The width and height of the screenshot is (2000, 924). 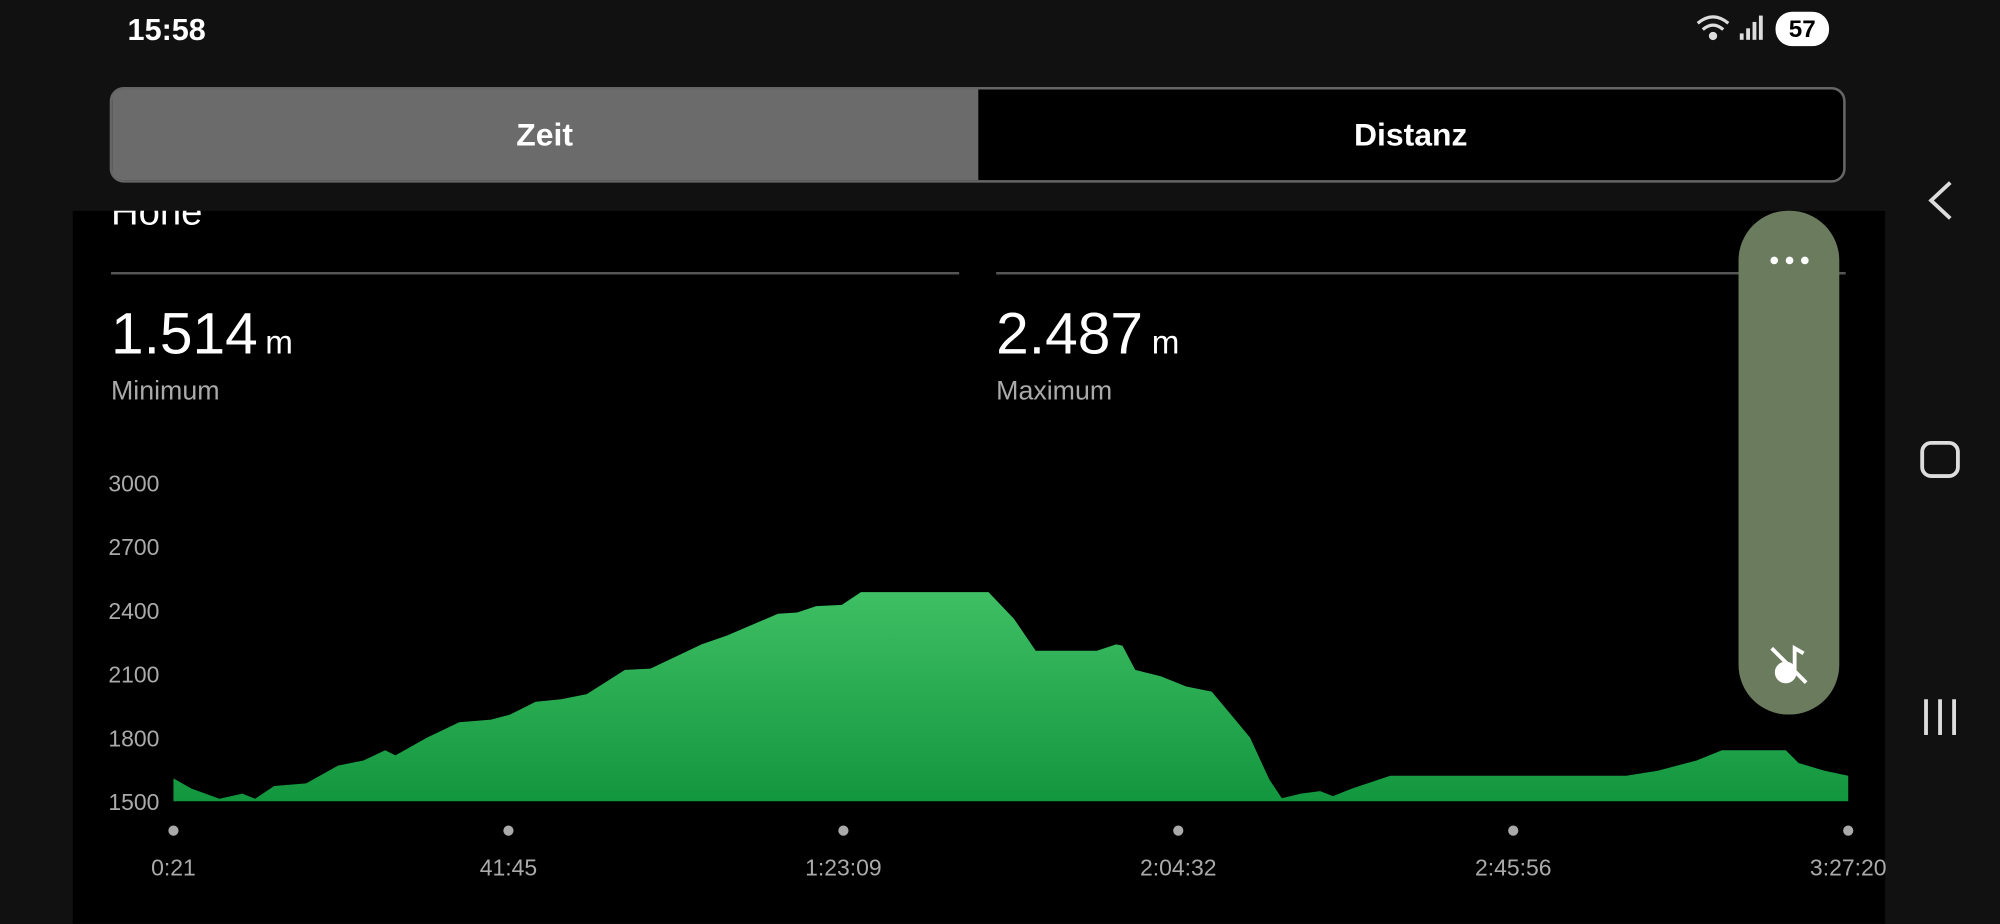 I want to click on stat-label: Minimum, so click(x=165, y=391).